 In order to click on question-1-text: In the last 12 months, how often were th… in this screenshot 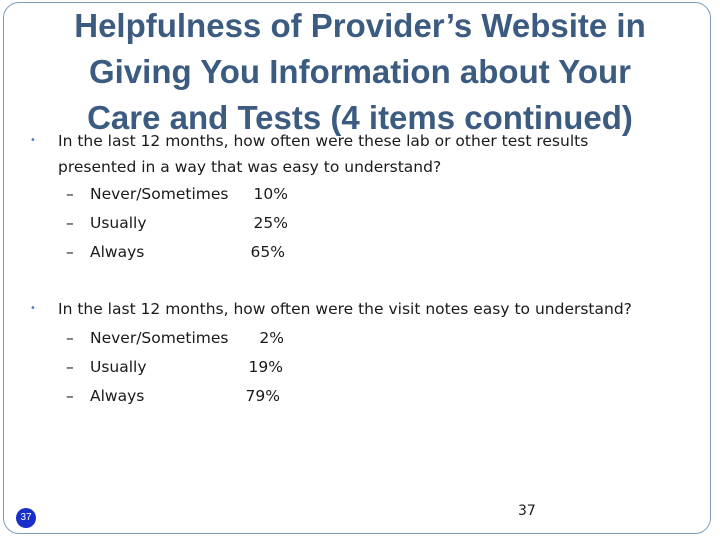, I will do `click(323, 154)`.